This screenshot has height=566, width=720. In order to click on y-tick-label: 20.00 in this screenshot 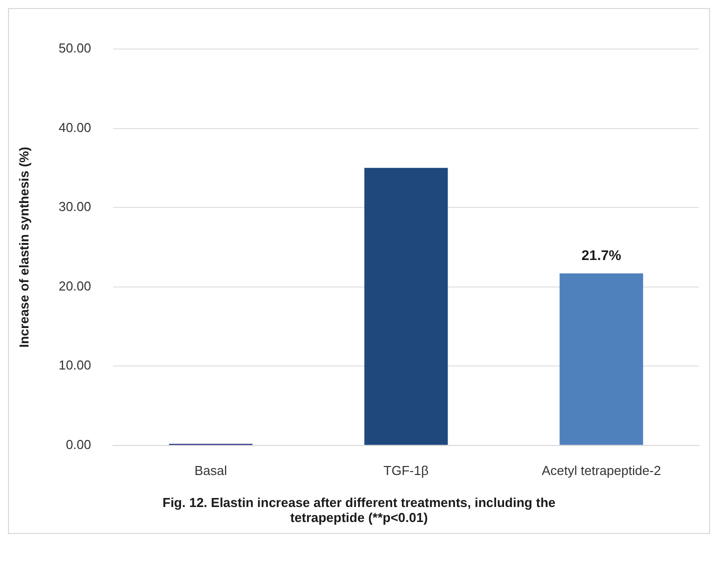, I will do `click(75, 286)`.